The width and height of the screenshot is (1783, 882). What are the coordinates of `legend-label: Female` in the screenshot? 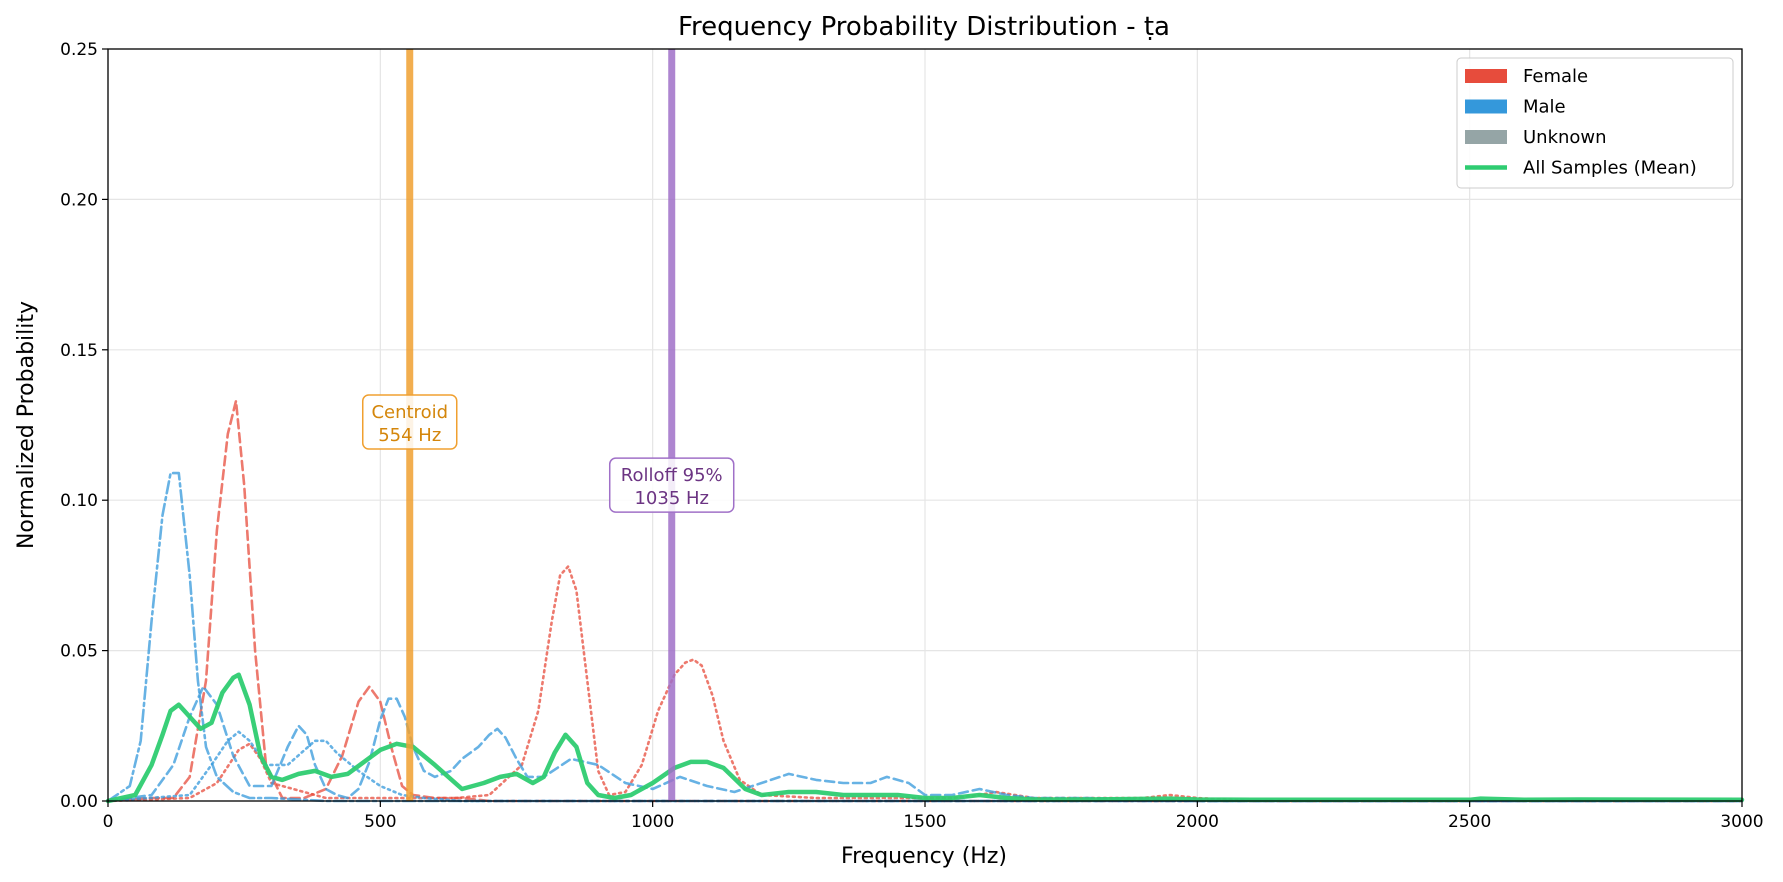 It's located at (1555, 76).